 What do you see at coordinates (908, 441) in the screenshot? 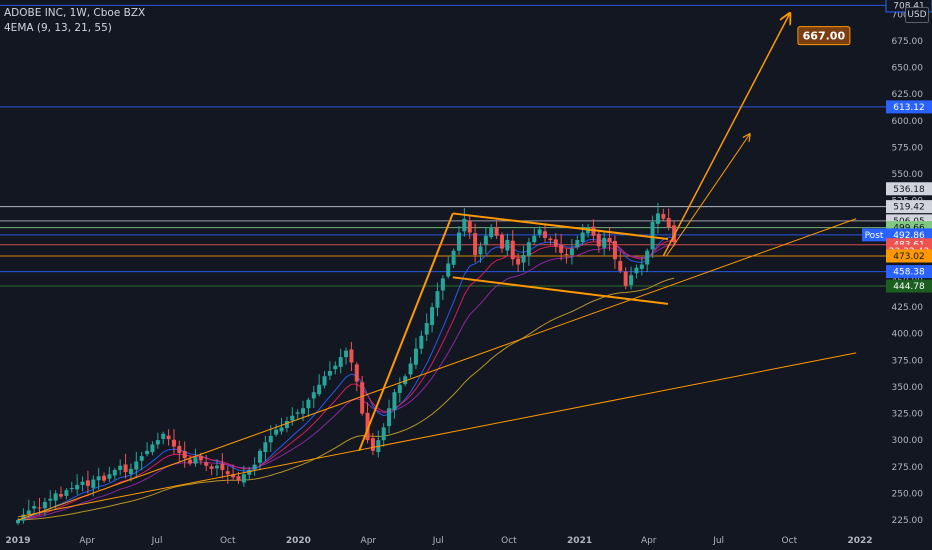
I see `price-tick-label: 300.00` at bounding box center [908, 441].